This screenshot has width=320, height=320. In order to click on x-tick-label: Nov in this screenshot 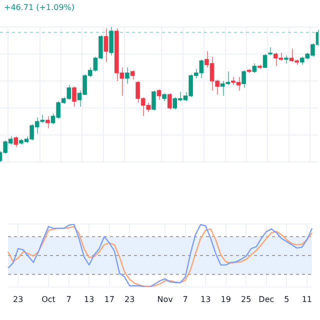, I will do `click(165, 299)`.